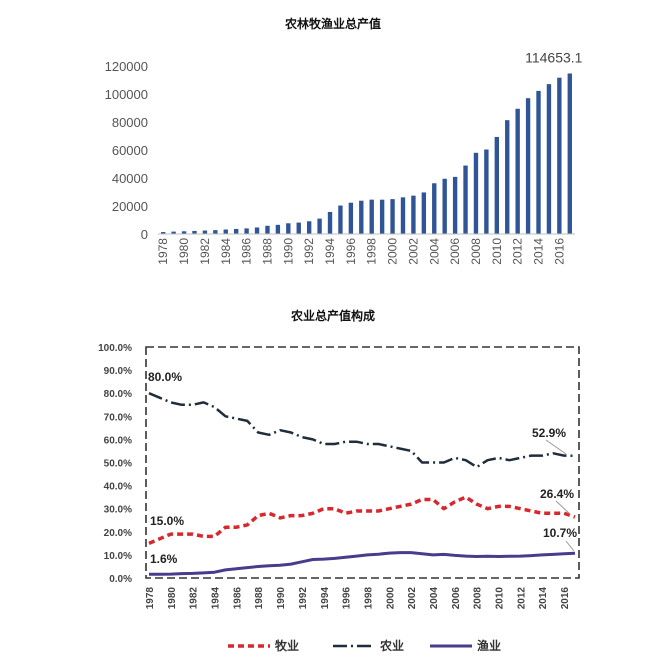 Image resolution: width=665 pixels, height=669 pixels. What do you see at coordinates (247, 251) in the screenshot?
I see `chart1-x-tick-label: 1986` at bounding box center [247, 251].